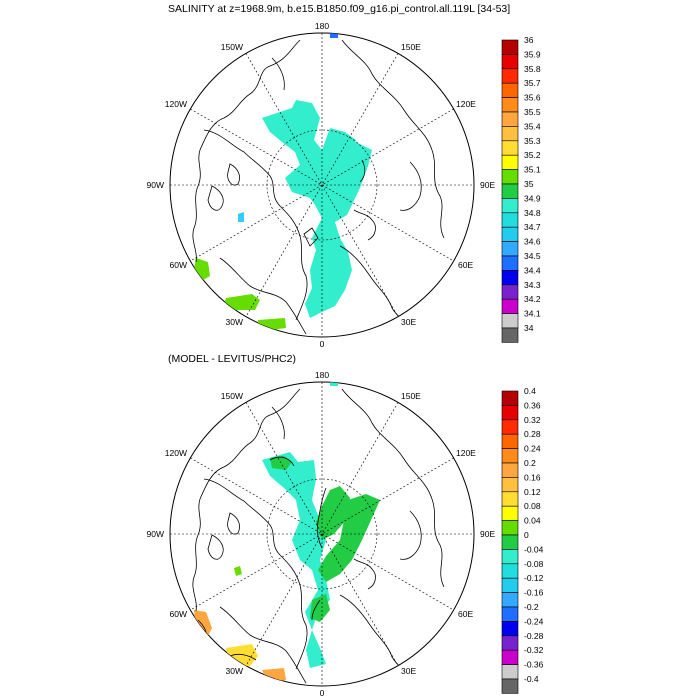  I want to click on top-label-90w: 90W, so click(155, 185).